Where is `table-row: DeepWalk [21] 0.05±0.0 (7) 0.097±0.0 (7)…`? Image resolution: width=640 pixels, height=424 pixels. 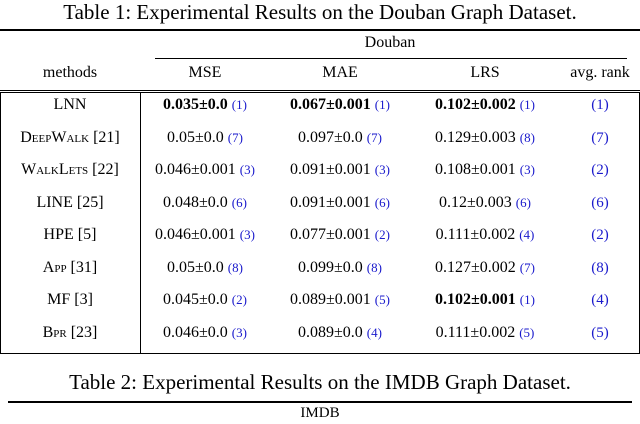 table-row: DeepWalk [21] 0.05±0.0 (7) 0.097±0.0 (7)… is located at coordinates (320, 138).